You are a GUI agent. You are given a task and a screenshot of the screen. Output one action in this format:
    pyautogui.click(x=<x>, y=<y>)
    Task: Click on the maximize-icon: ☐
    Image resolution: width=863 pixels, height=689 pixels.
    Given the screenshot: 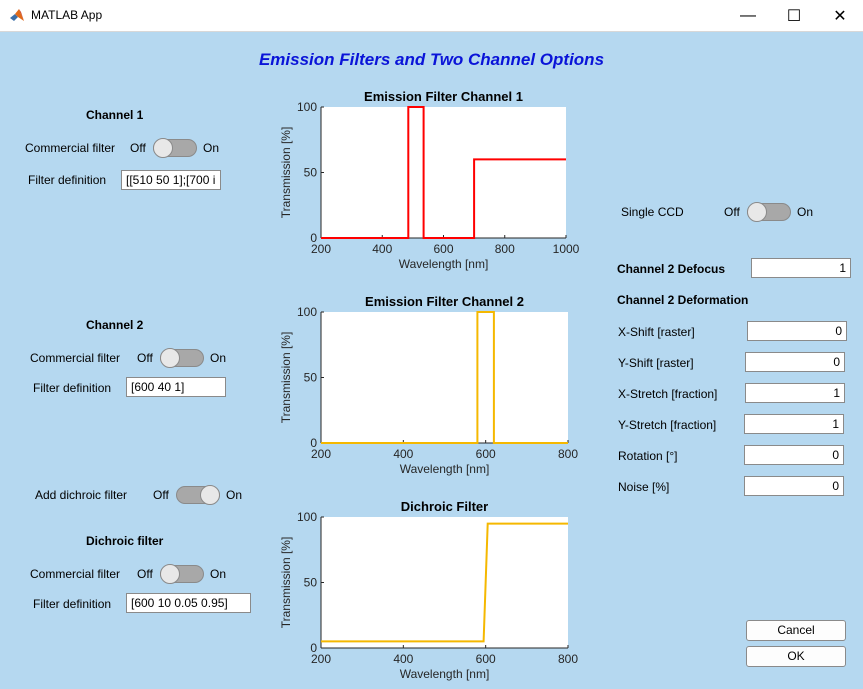 What is the action you would take?
    pyautogui.click(x=794, y=16)
    